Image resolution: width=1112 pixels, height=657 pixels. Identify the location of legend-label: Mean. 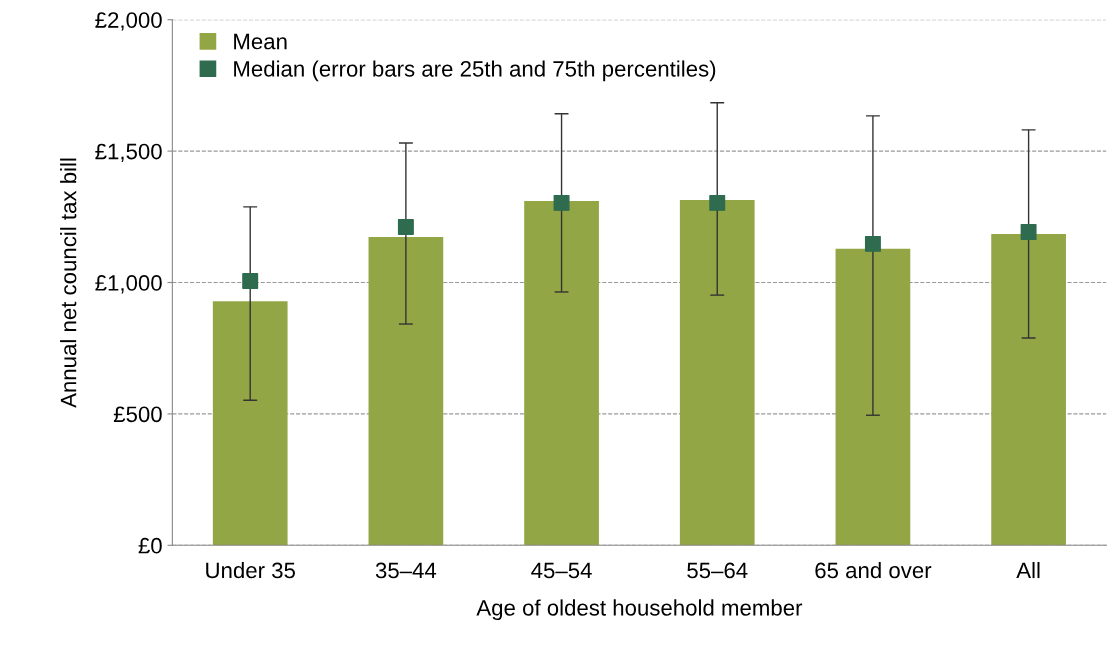
(260, 41).